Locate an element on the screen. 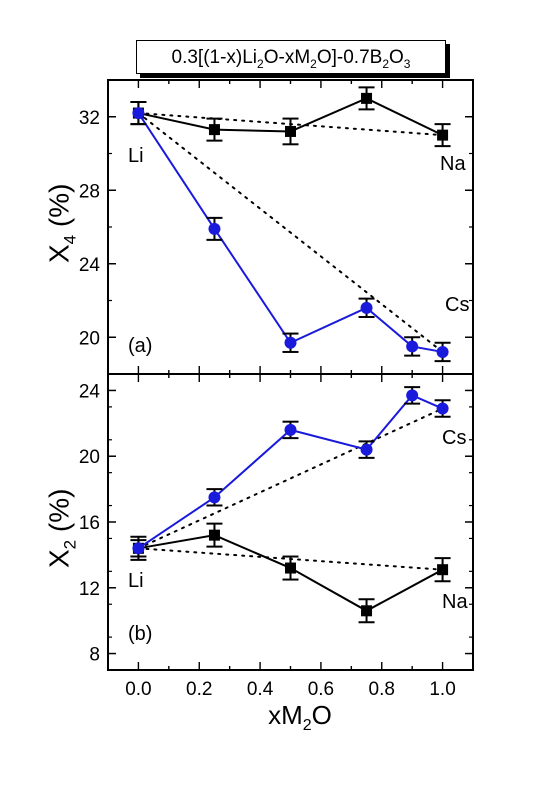  title-part: 0.3[(1-x)Li is located at coordinates (214, 57).